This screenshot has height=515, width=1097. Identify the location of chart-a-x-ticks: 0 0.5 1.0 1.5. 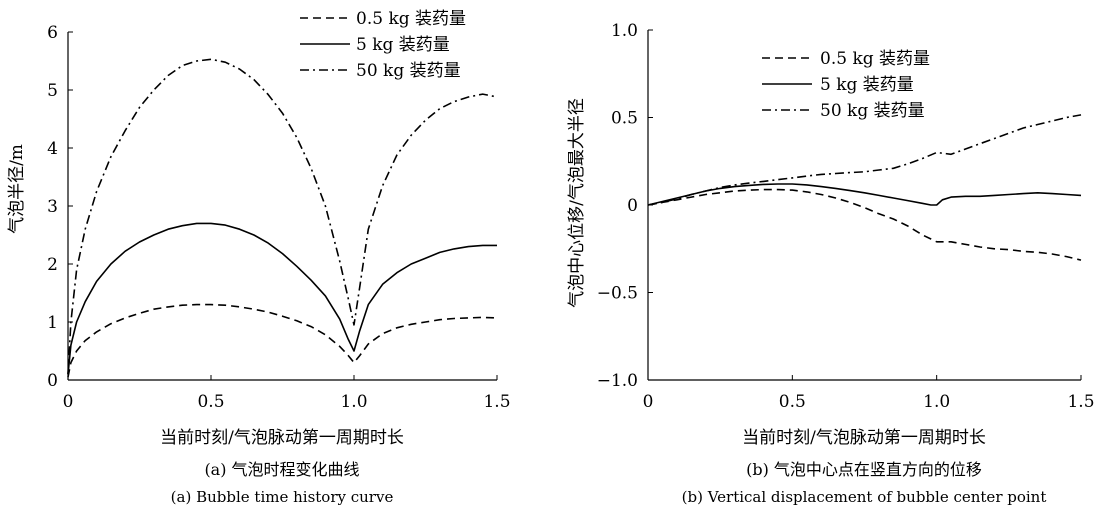
(287, 393).